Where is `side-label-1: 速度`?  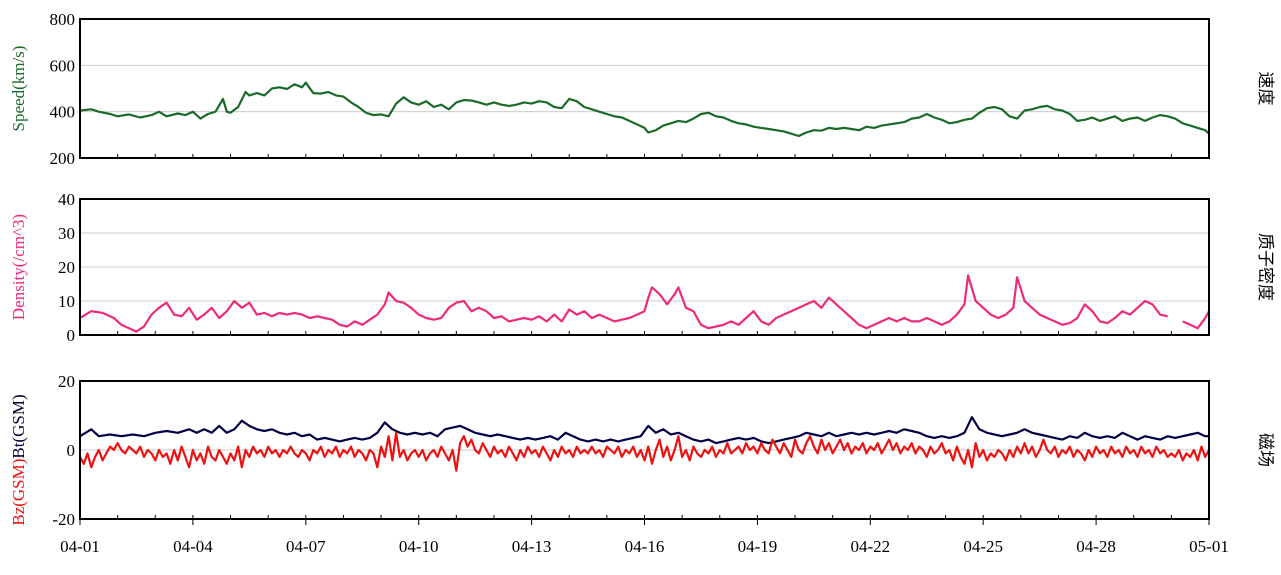 side-label-1: 速度 is located at coordinates (1265, 89).